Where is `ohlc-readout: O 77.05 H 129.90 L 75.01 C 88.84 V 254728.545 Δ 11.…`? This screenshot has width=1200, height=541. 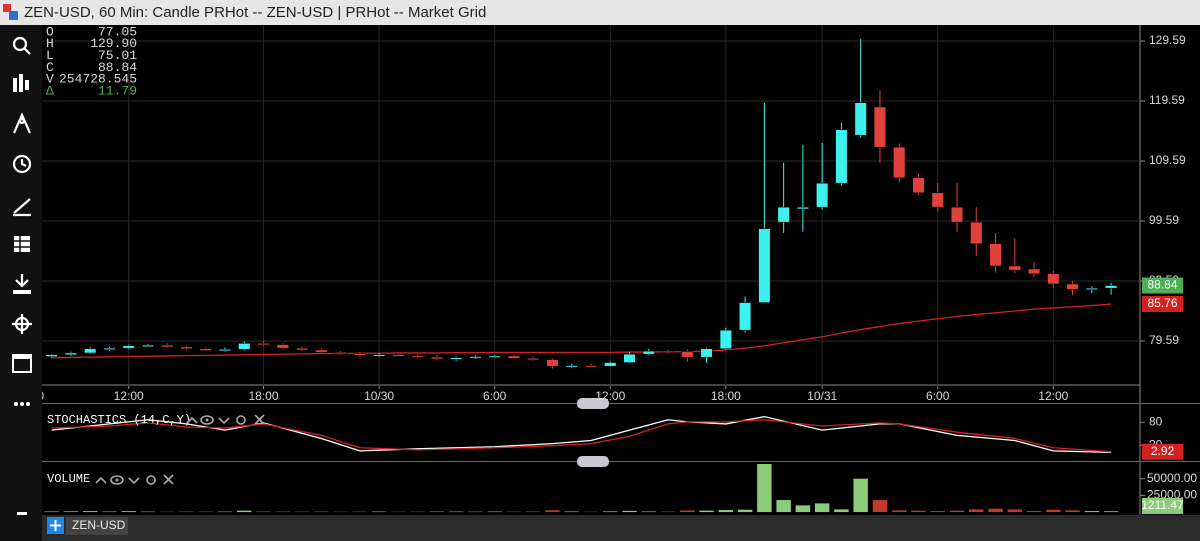
ohlc-readout: O 77.05 H 129.90 L 75.01 C 88.84 V 254728.545 Δ 11.… is located at coordinates (91, 61).